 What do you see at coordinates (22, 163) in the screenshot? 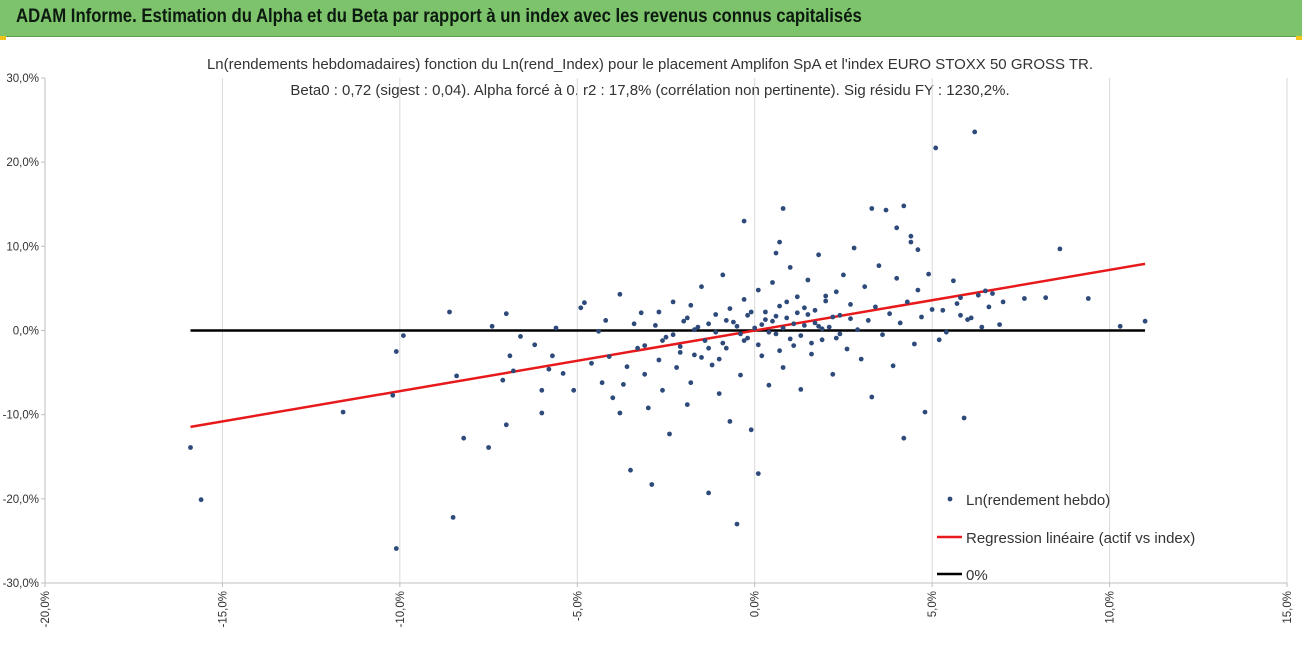
I see `y-tick-label: 20,0%` at bounding box center [22, 163].